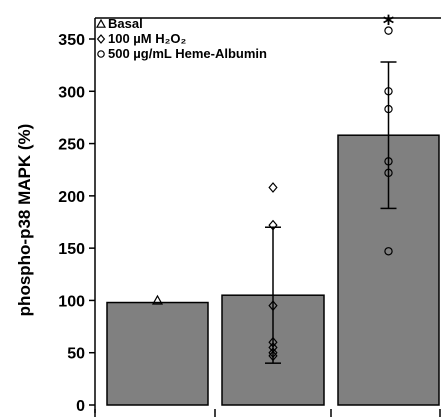 Image resolution: width=441 pixels, height=417 pixels. Describe the element at coordinates (76, 354) in the screenshot. I see `y-tick-label: 50` at that location.